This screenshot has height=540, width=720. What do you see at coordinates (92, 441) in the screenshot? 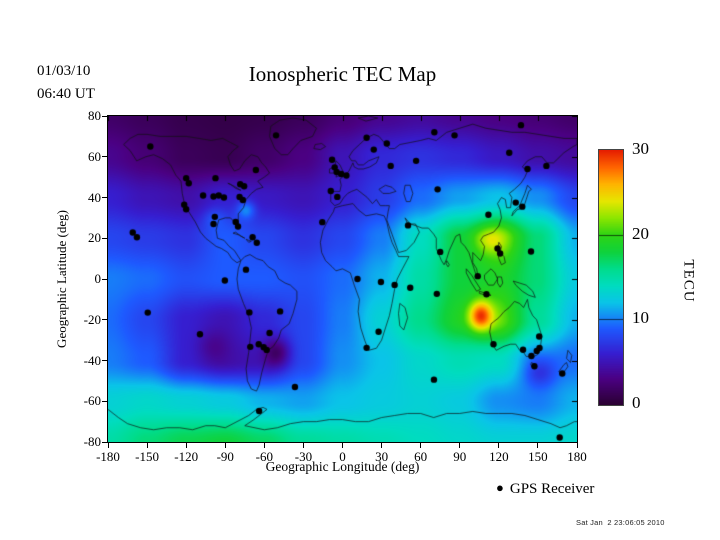
I see `y-tick-label: -80` at bounding box center [92, 441].